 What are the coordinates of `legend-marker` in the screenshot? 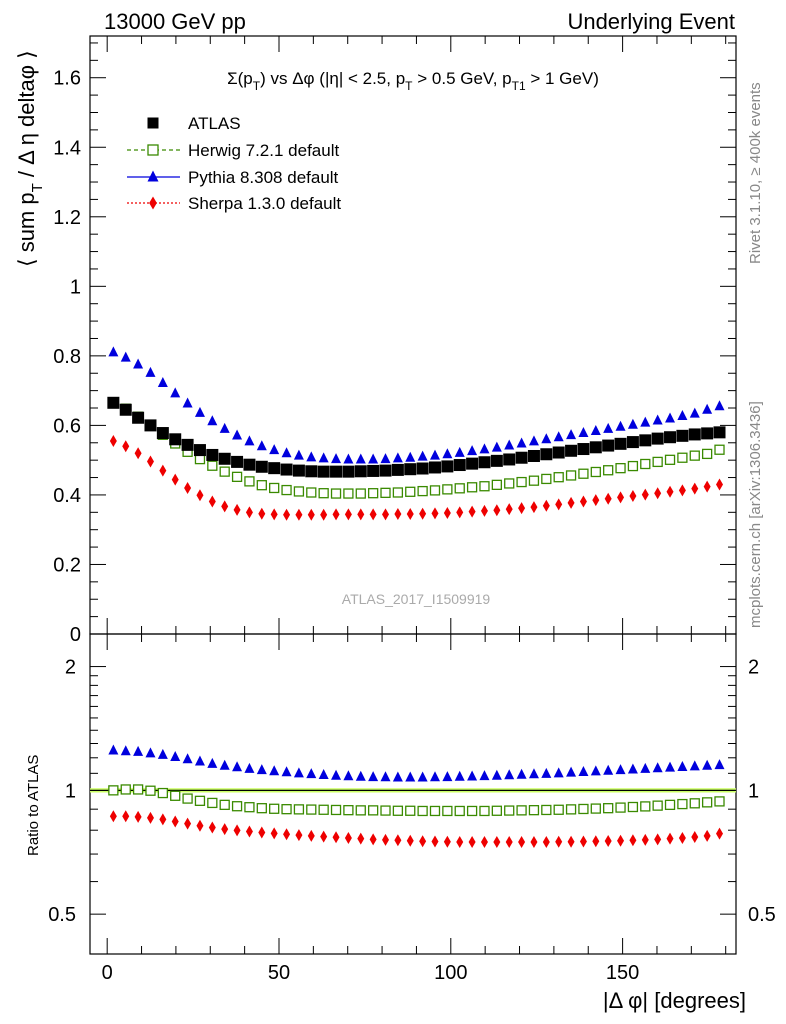 It's located at (153, 150).